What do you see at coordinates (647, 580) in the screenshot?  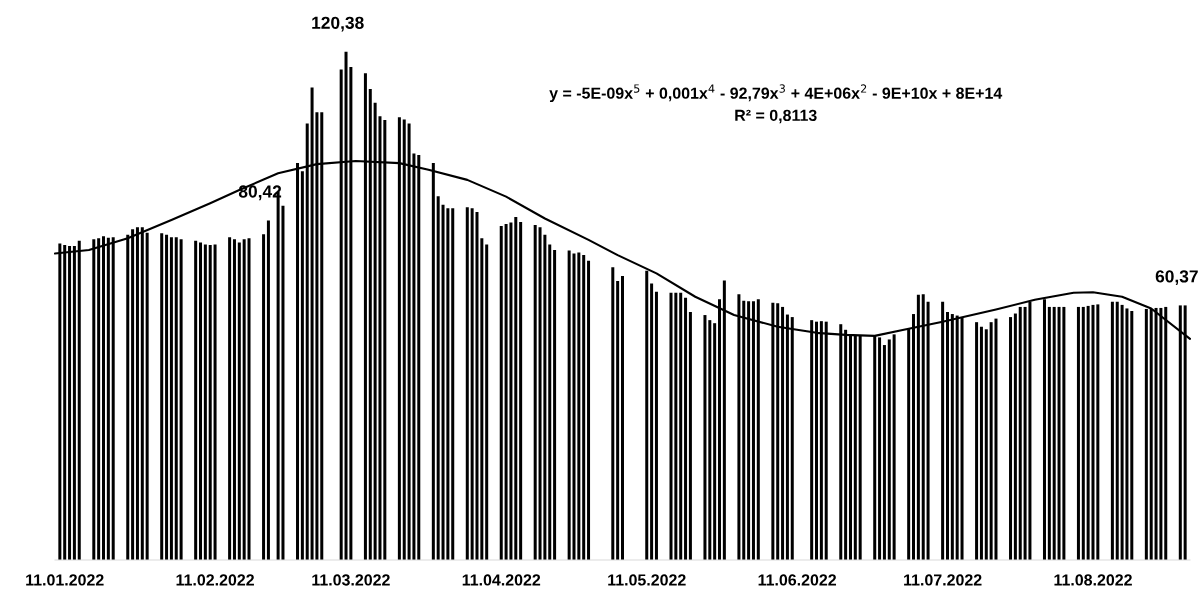 I see `x-tick-label: 11.05.2022` at bounding box center [647, 580].